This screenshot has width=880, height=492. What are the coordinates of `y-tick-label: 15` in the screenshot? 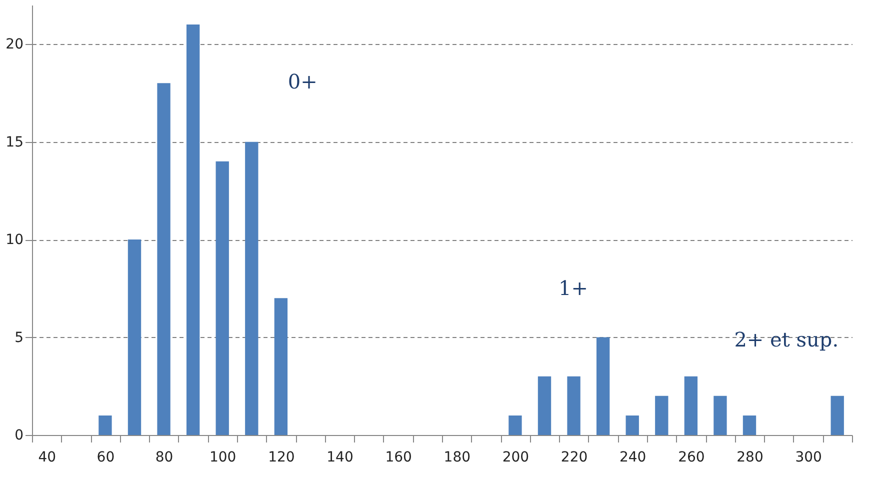 It's located at (15, 142).